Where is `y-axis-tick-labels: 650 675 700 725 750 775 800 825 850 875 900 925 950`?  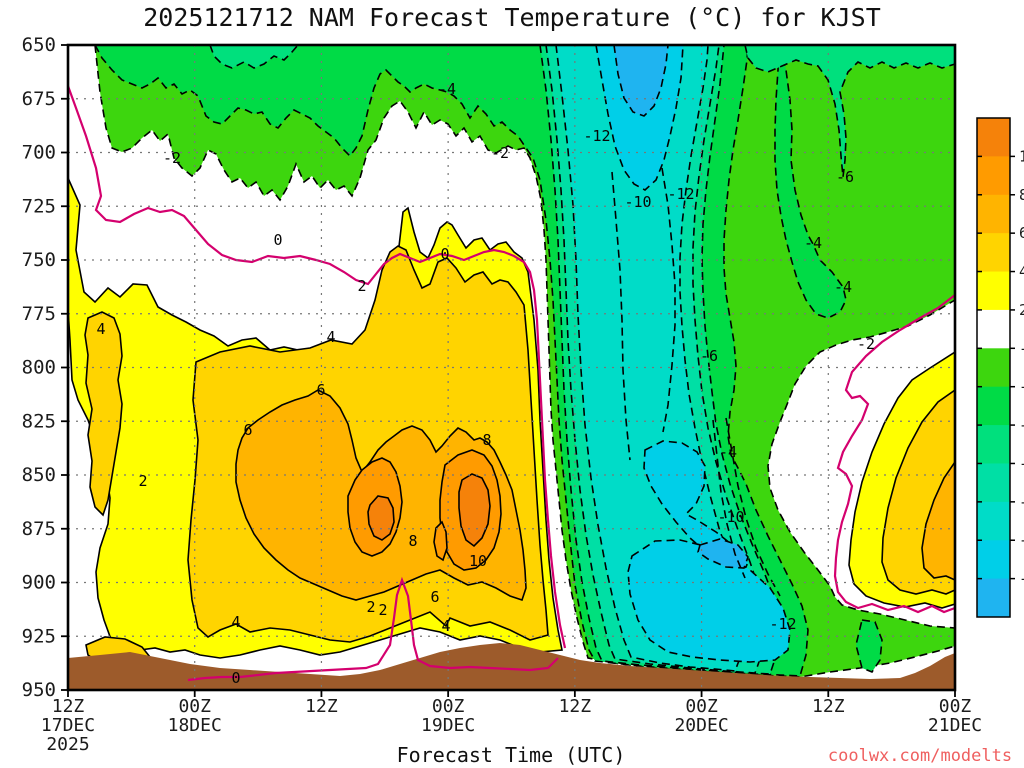
y-axis-tick-labels: 650 675 700 725 750 775 800 825 850 875 900 925 950 is located at coordinates (39, 367).